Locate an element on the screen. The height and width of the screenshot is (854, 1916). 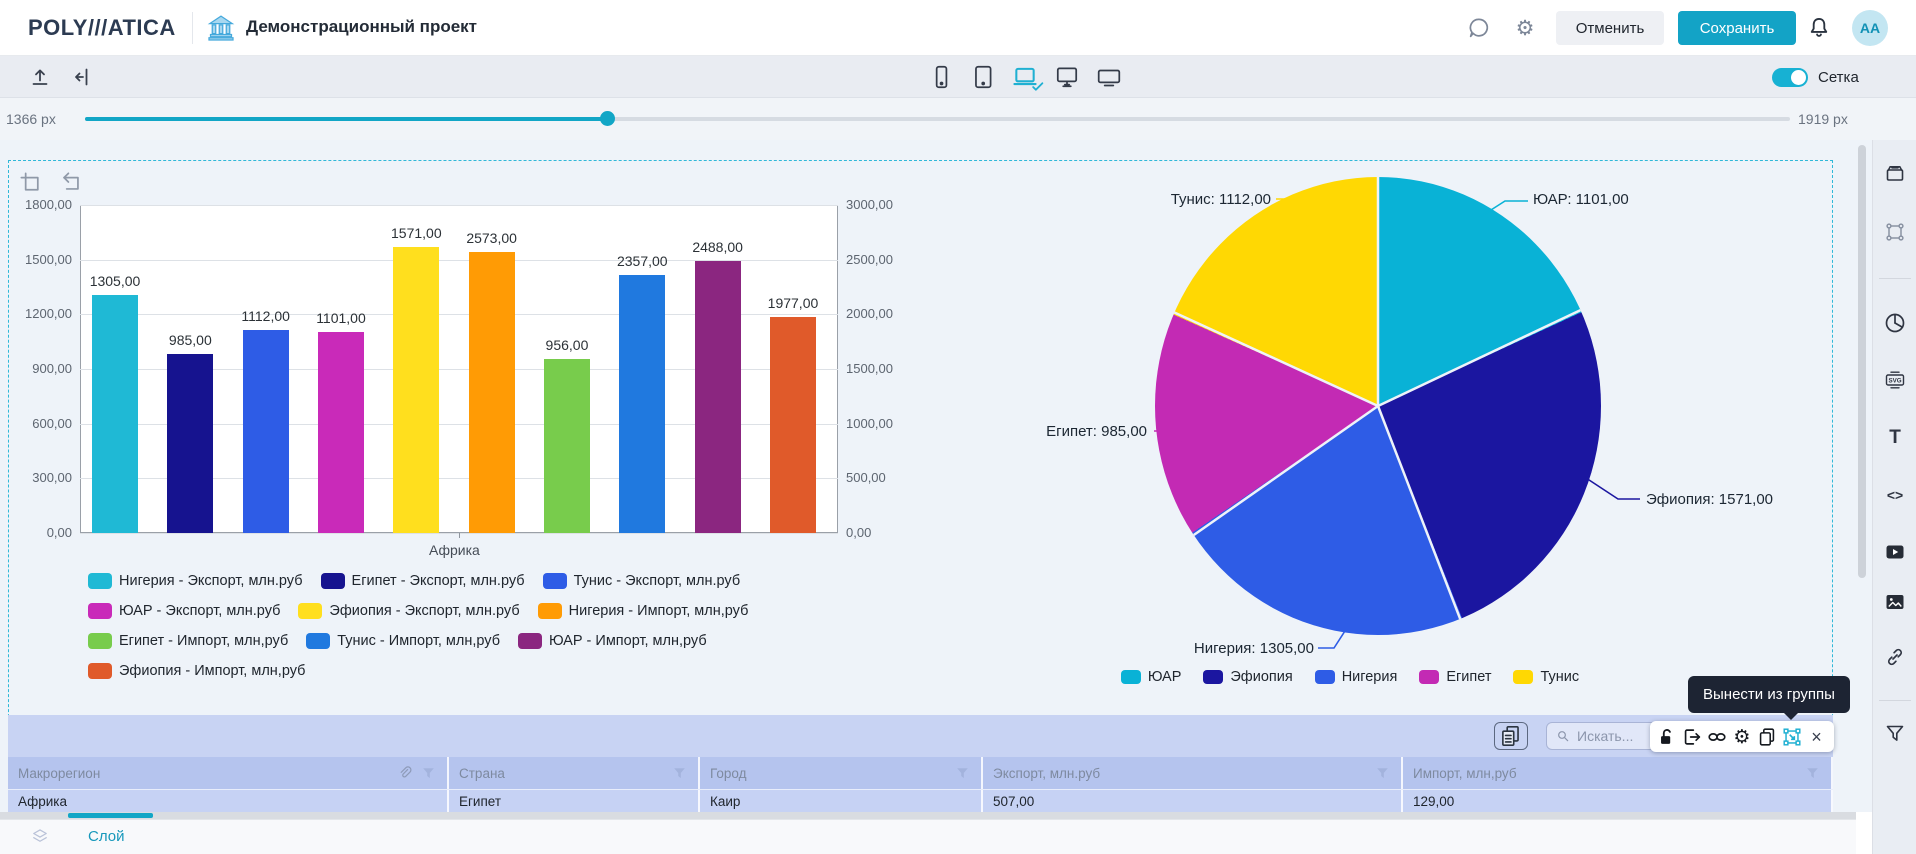
pie-slice-label: Эфиопия: 1571,00 is located at coordinates (1710, 499).